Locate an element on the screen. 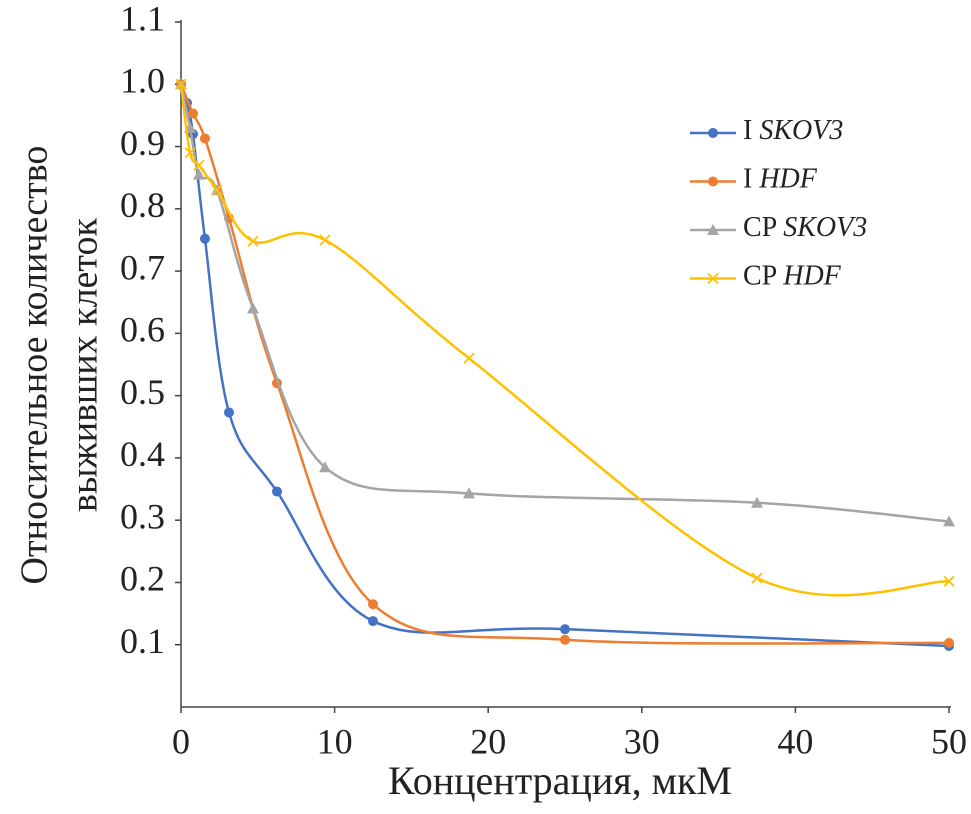  y-tick-label: 0.1 is located at coordinates (142, 641).